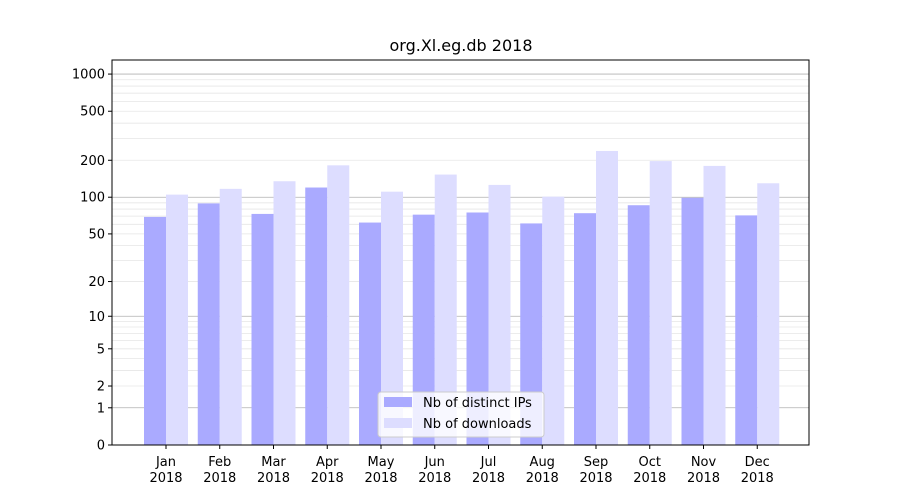 The width and height of the screenshot is (900, 504). Describe the element at coordinates (703, 470) in the screenshot. I see `x-tick-label: Nov 2018` at that location.